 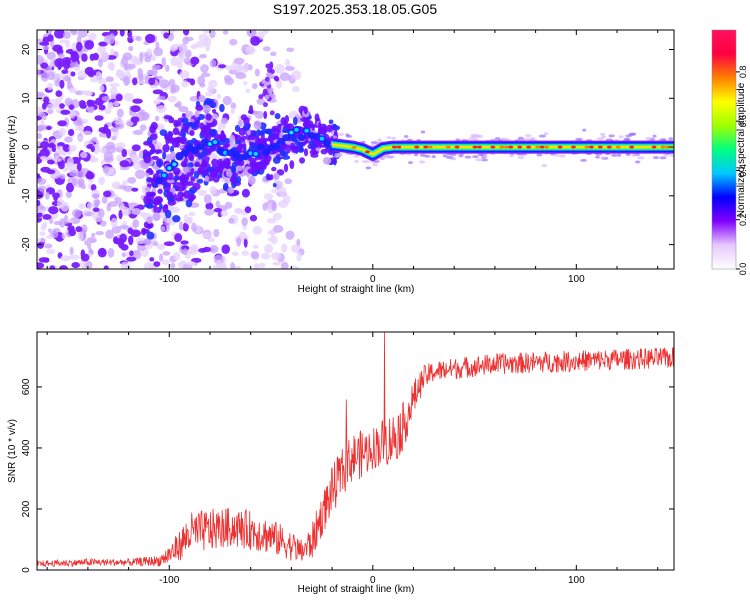 I want to click on spectrogram-ridge, so click(x=414, y=155).